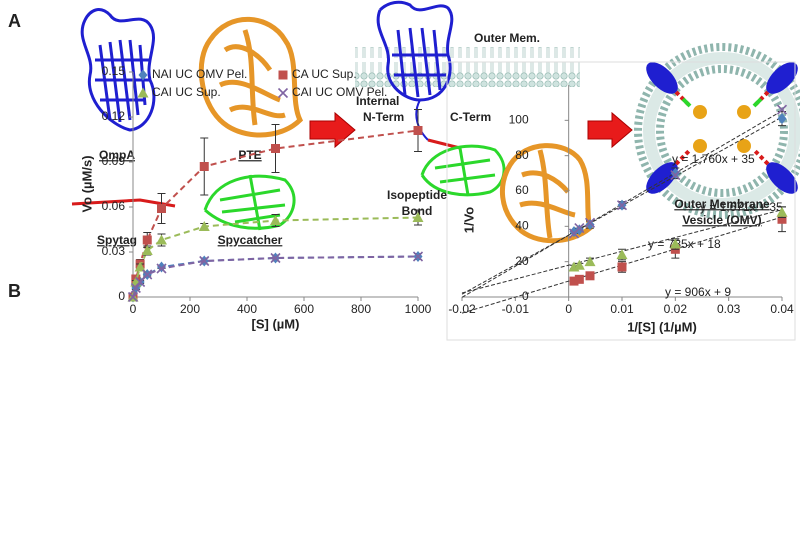 The width and height of the screenshot is (800, 543). I want to click on pte-structure, so click(251, 77).